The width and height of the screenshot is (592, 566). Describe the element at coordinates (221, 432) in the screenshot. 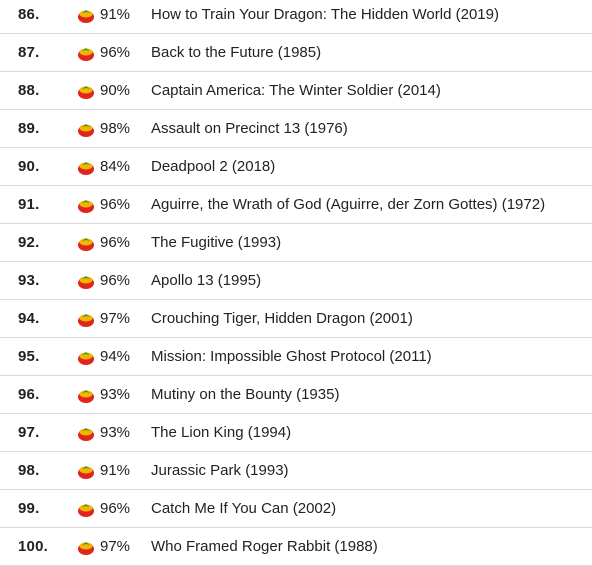

I see `movie-title: The Lion King (1994)` at that location.